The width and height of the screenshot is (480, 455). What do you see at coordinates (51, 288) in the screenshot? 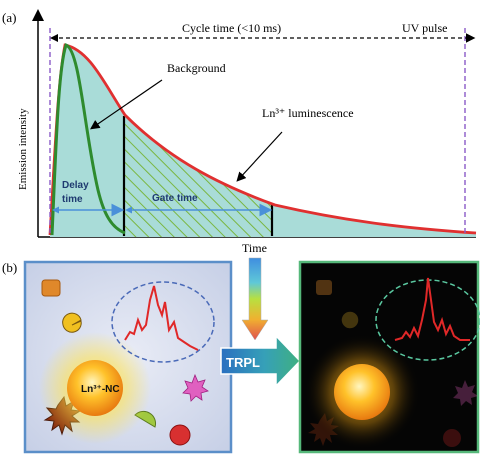
I see `orange-cylinder-icon` at bounding box center [51, 288].